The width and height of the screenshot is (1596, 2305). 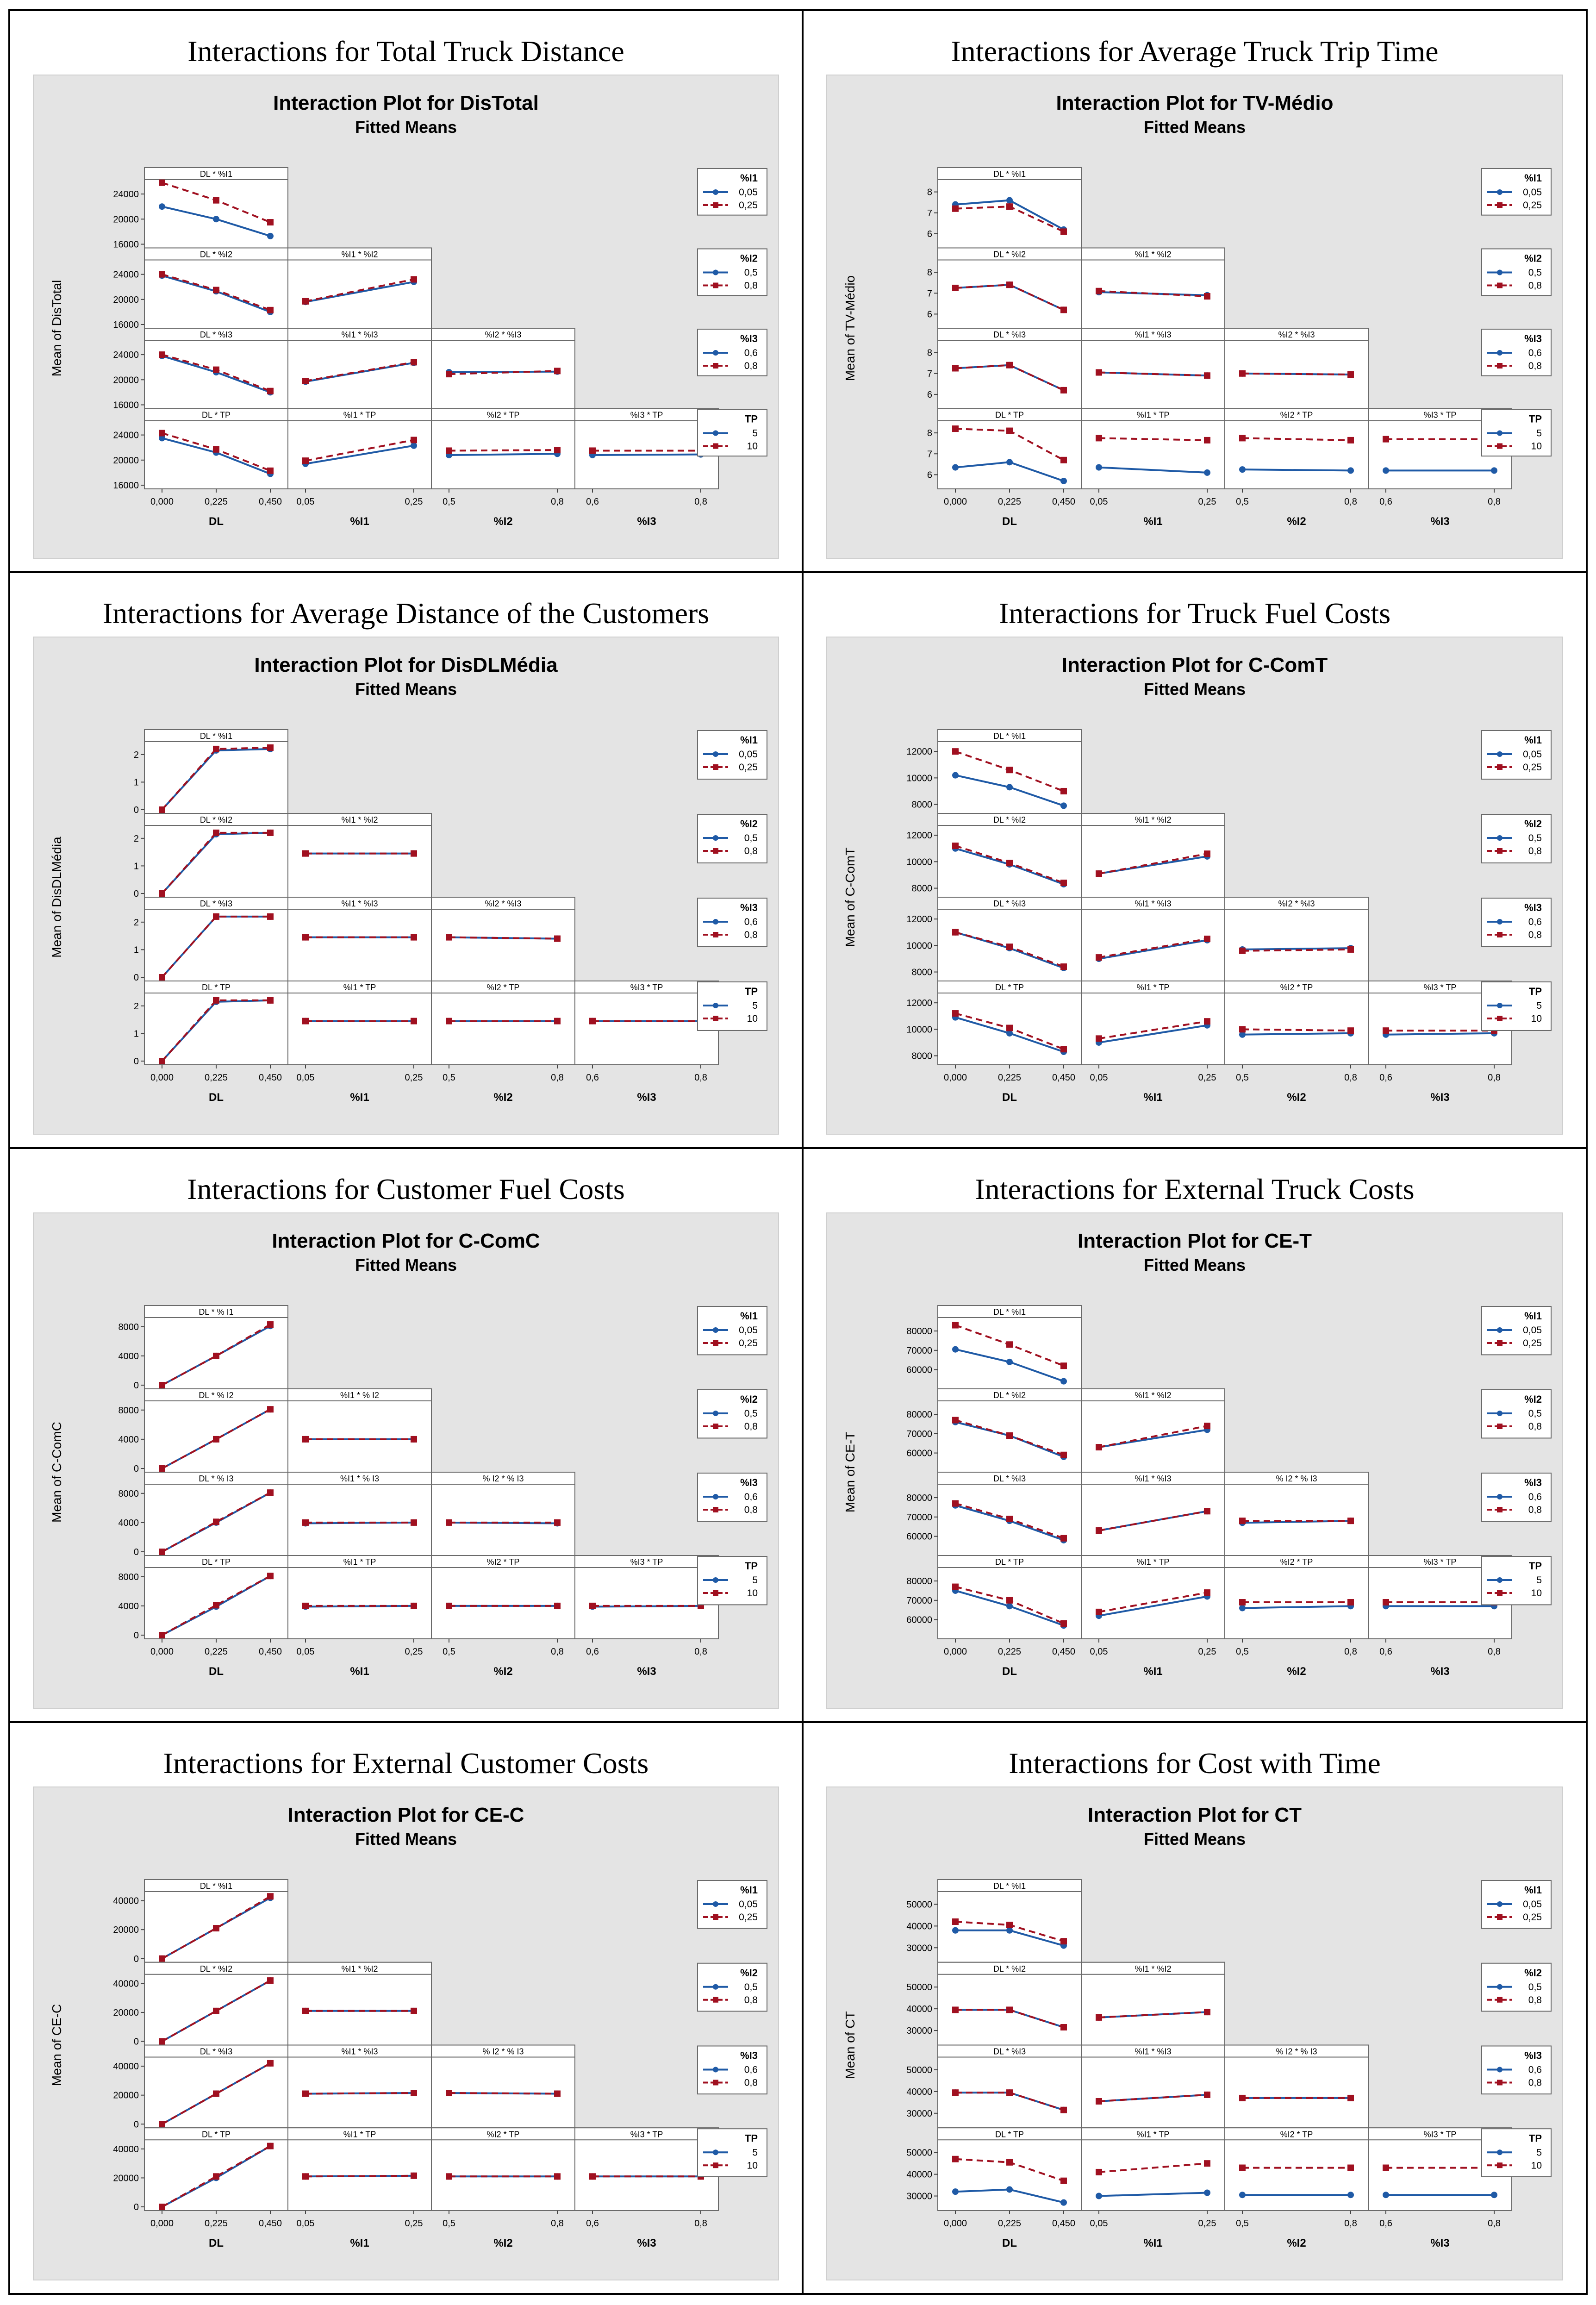 I want to click on subplot-title: DL * %I1, so click(x=1010, y=174).